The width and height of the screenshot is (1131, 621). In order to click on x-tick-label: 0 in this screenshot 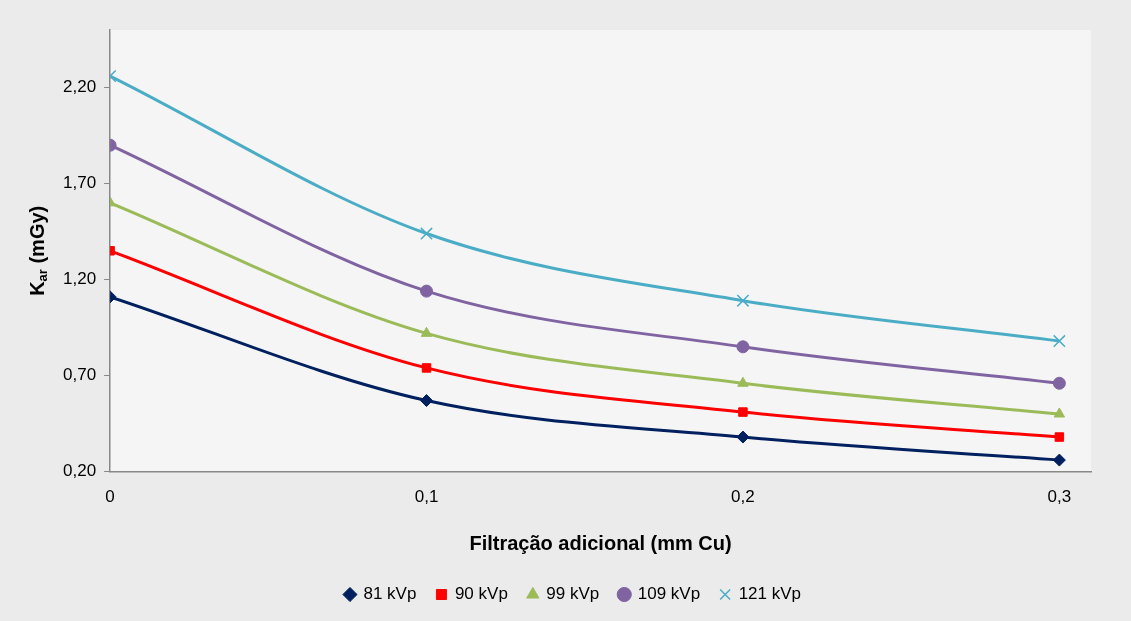, I will do `click(110, 497)`.